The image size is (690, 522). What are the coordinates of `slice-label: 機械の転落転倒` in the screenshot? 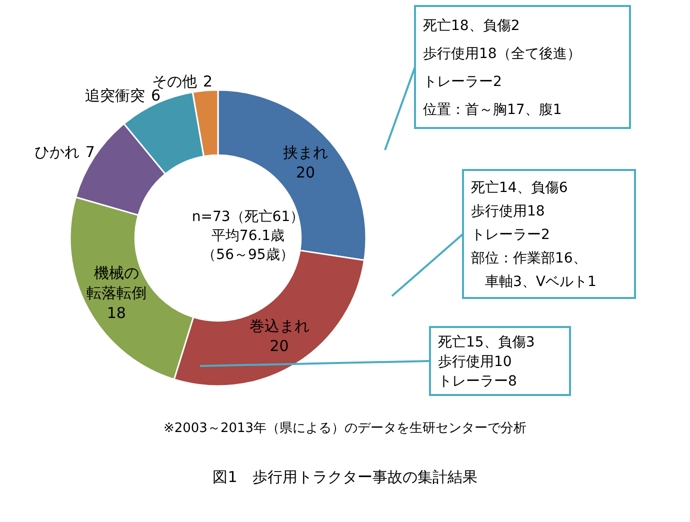 It's located at (116, 283).